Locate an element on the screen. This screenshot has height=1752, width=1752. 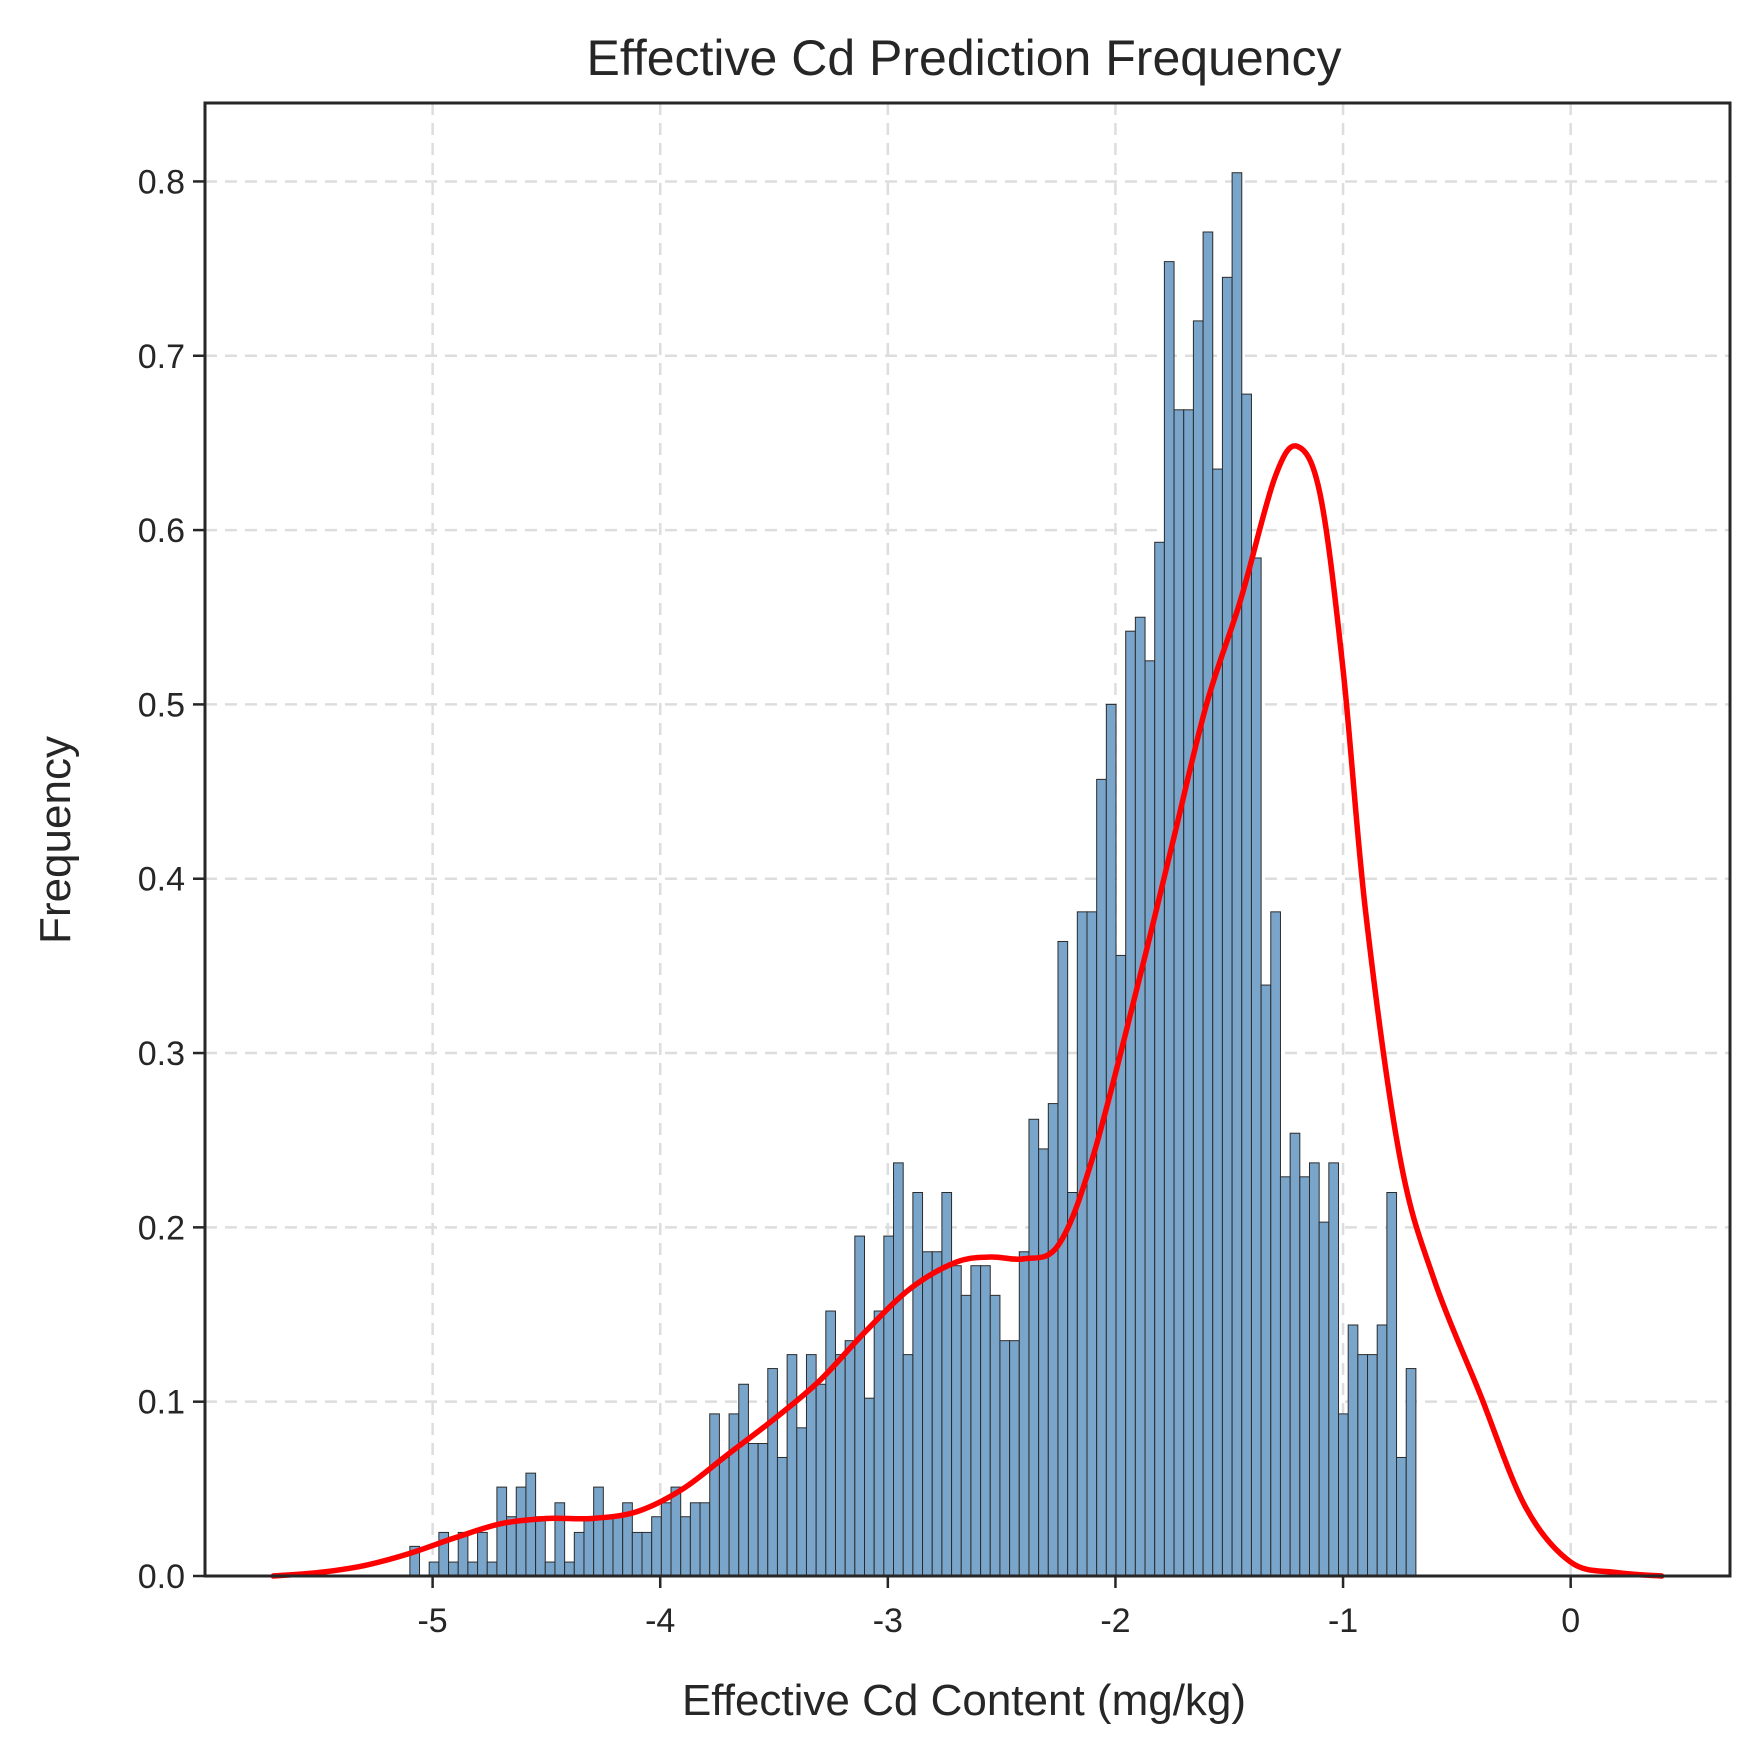
x-tick-label: -3 is located at coordinates (888, 1621).